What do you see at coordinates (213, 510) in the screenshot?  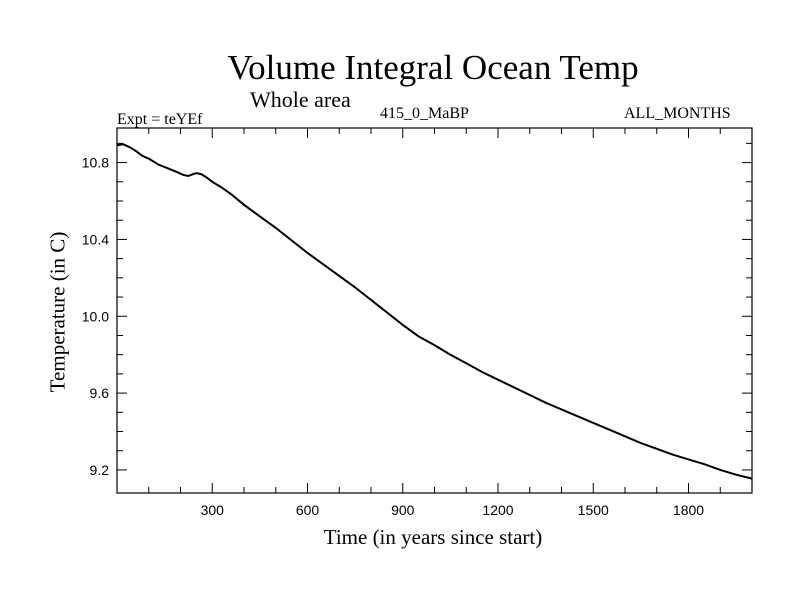 I see `x-tick-label: 300` at bounding box center [213, 510].